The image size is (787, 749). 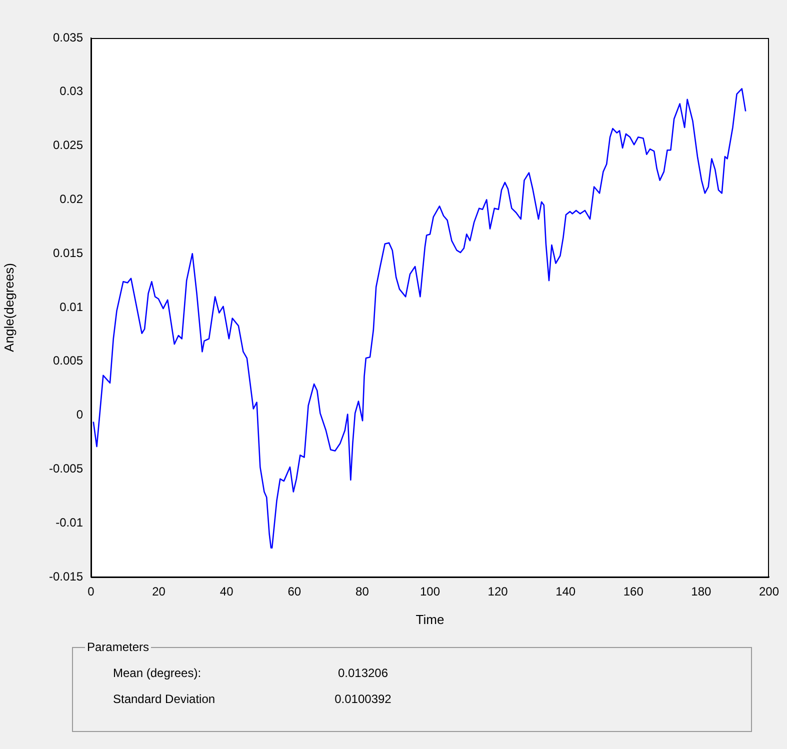 I want to click on y-tick-label: 0.03, so click(x=72, y=91).